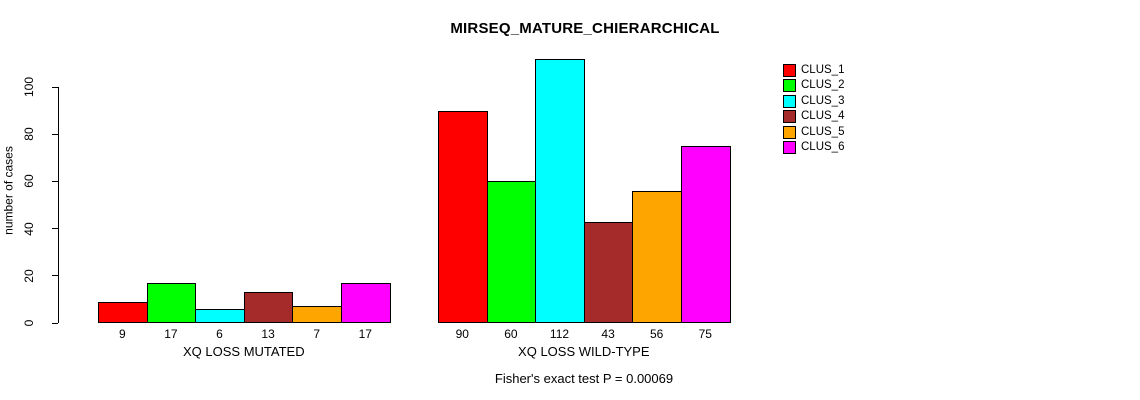 The width and height of the screenshot is (1140, 400). I want to click on bar-value-label: 75, so click(705, 334).